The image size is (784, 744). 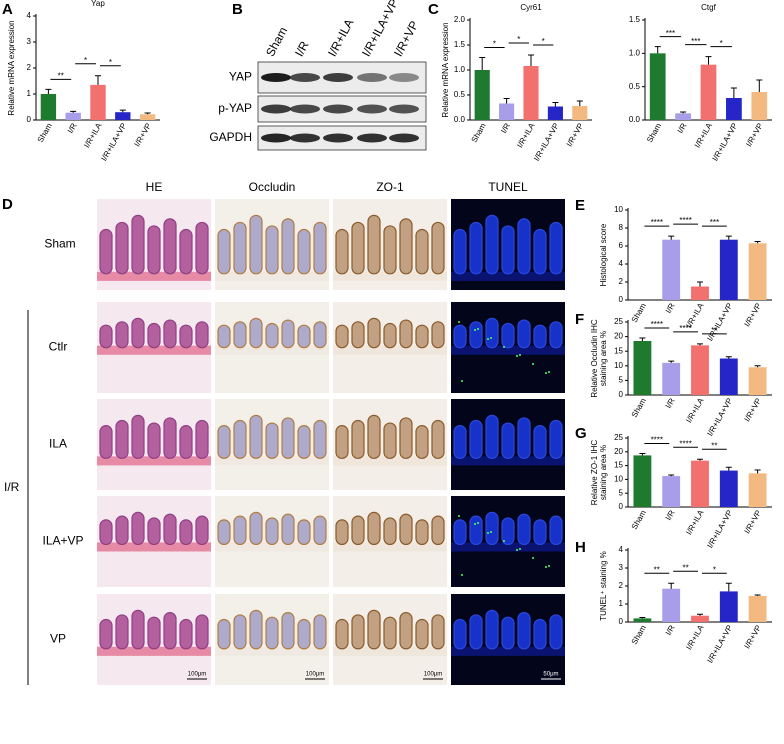 What do you see at coordinates (635, 119) in the screenshot?
I see `y-tick-label: 0.0` at bounding box center [635, 119].